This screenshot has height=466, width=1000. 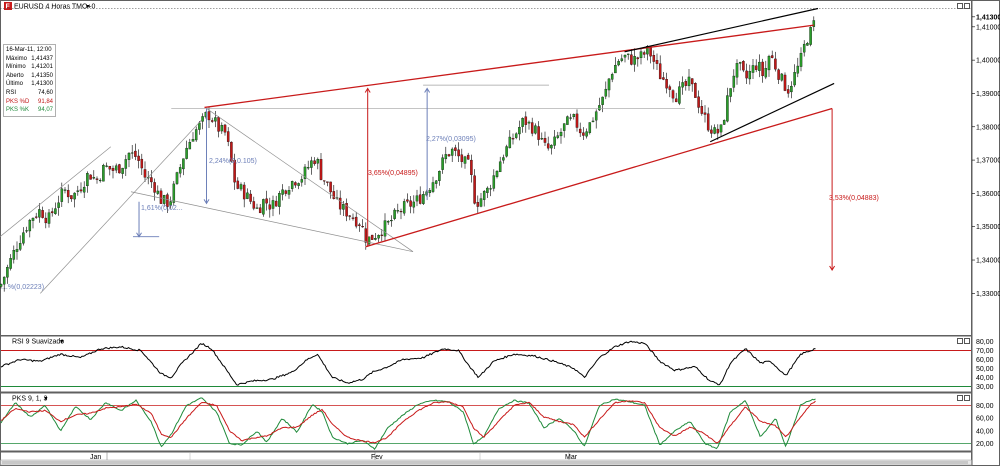 I want to click on price-tick-label: 1,40000, so click(x=988, y=61).